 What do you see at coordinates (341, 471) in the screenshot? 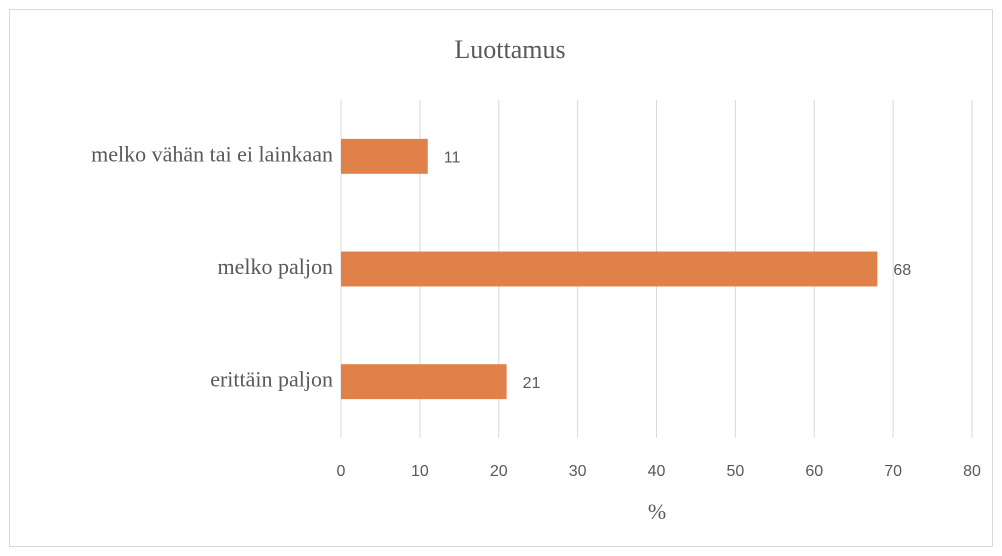
I see `x-tick-label: 0` at bounding box center [341, 471].